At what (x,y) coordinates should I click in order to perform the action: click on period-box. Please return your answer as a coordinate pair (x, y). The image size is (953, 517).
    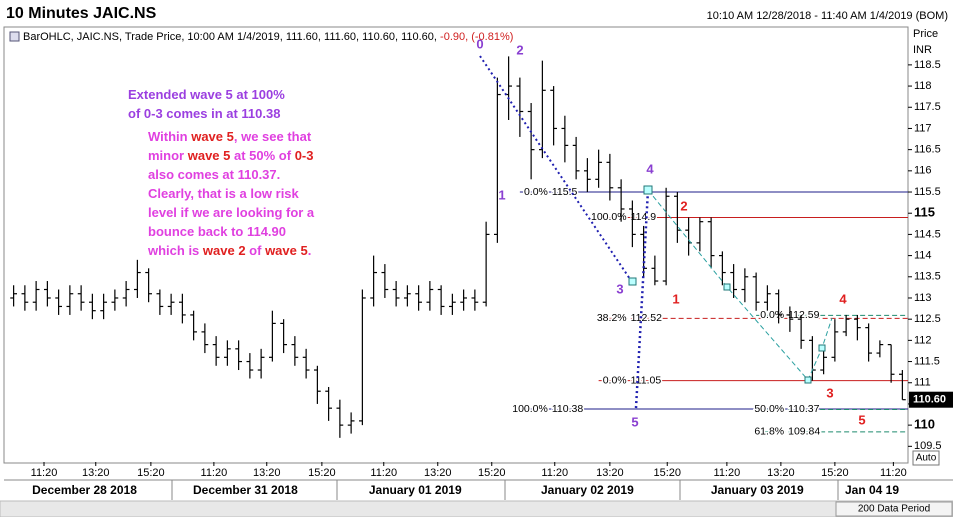
    Looking at the image, I should click on (894, 509).